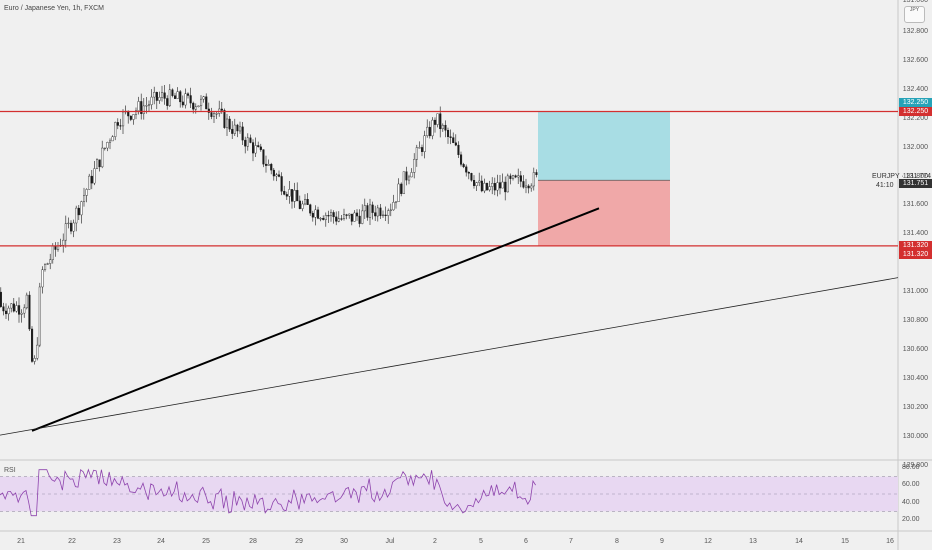 The width and height of the screenshot is (932, 550). I want to click on time-axis-tick: 6, so click(526, 541).